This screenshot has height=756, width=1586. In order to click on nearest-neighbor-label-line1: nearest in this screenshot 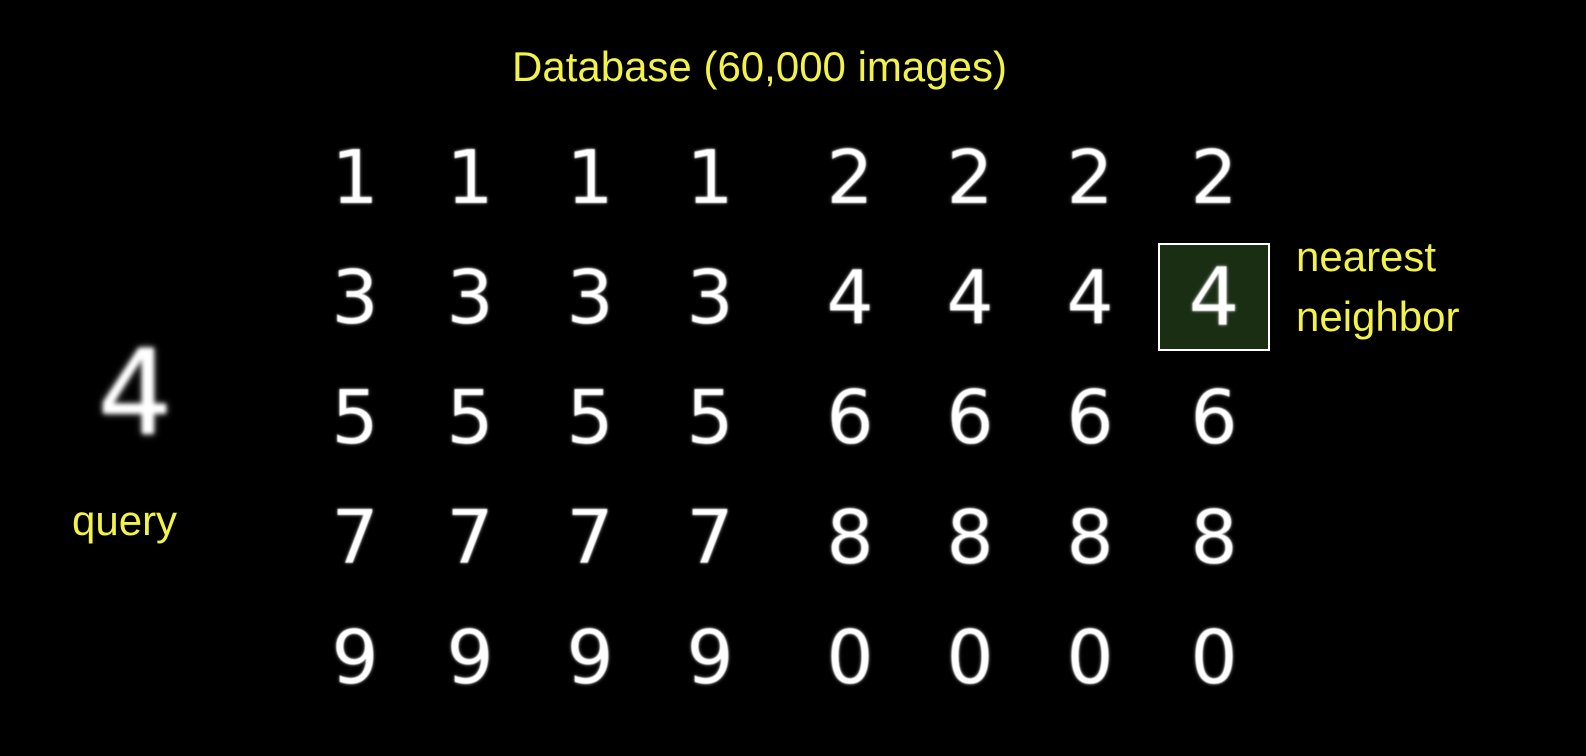, I will do `click(1366, 256)`.